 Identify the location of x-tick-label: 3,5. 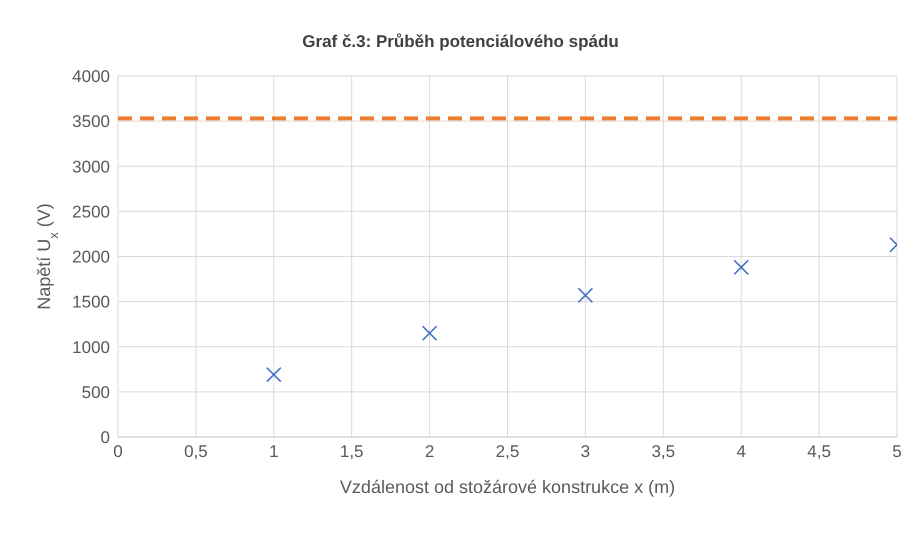
(663, 452).